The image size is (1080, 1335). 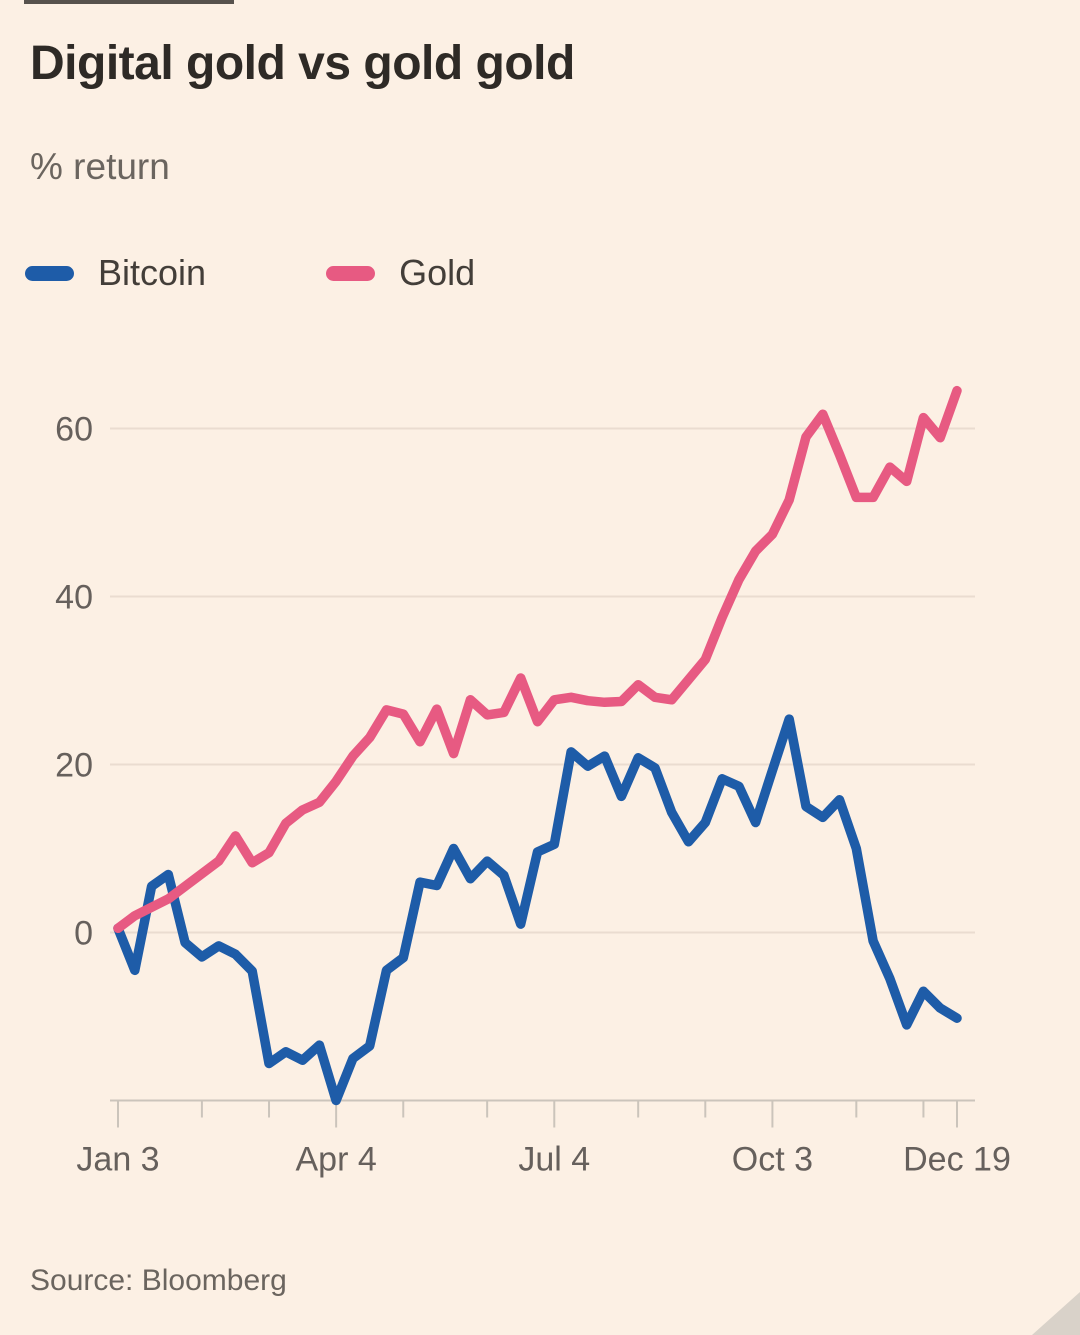 I want to click on legend-item-gold: Gold, so click(x=400, y=273).